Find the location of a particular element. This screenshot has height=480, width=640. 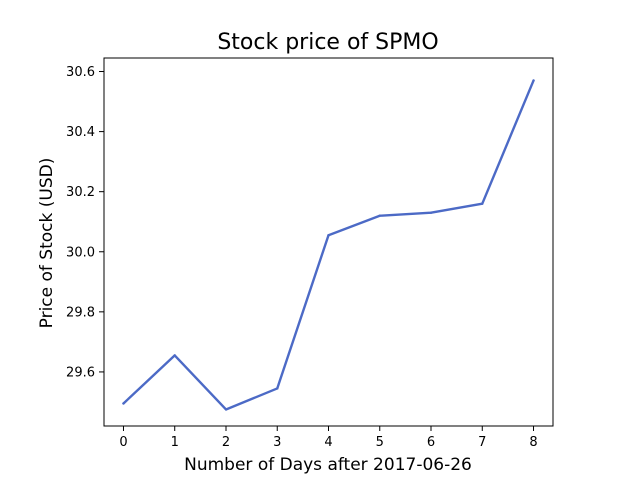

x-tick-label: 3 is located at coordinates (277, 442).